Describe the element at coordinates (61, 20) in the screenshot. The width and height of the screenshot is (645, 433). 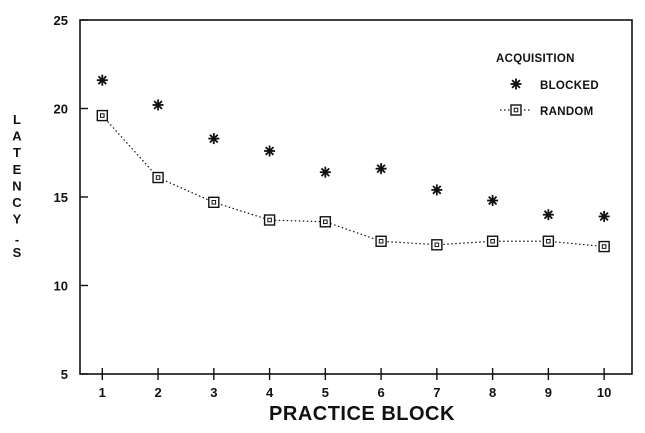
I see `y-tick-label: 25` at that location.